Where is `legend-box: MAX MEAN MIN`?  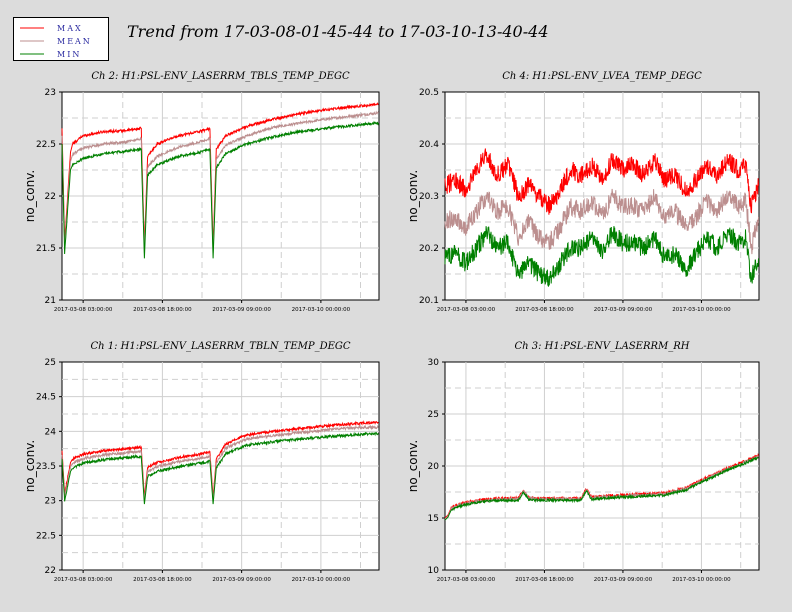 legend-box: MAX MEAN MIN is located at coordinates (61, 39).